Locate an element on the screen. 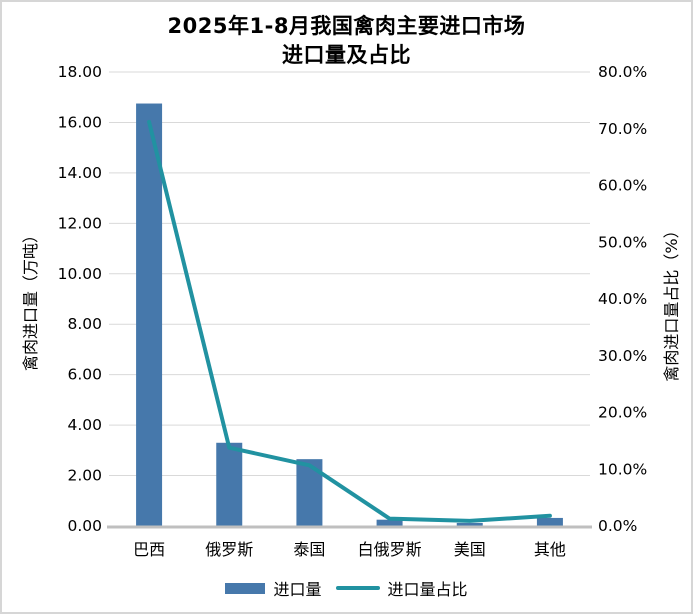 The image size is (693, 614). left-tick-label: 16.00 is located at coordinates (80, 122).